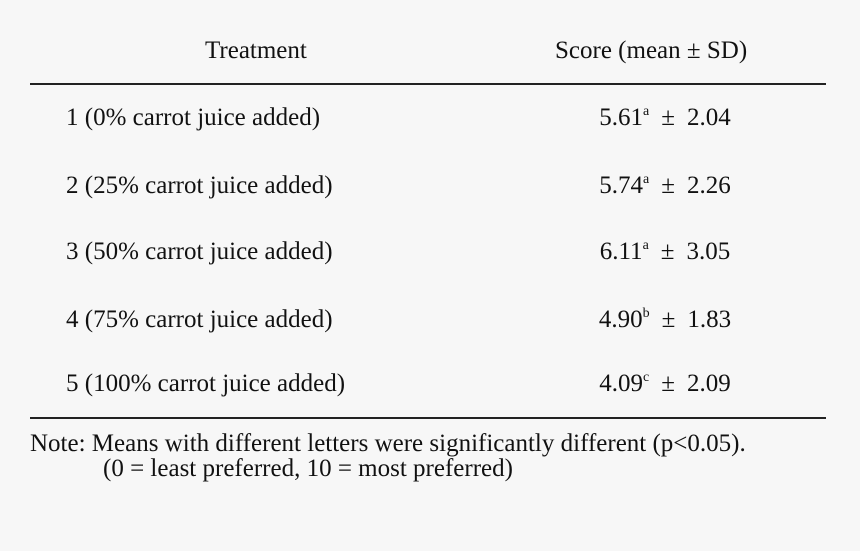  Describe the element at coordinates (206, 383) in the screenshot. I see `treatment-cell: 5 (100% carrot juice added)` at that location.